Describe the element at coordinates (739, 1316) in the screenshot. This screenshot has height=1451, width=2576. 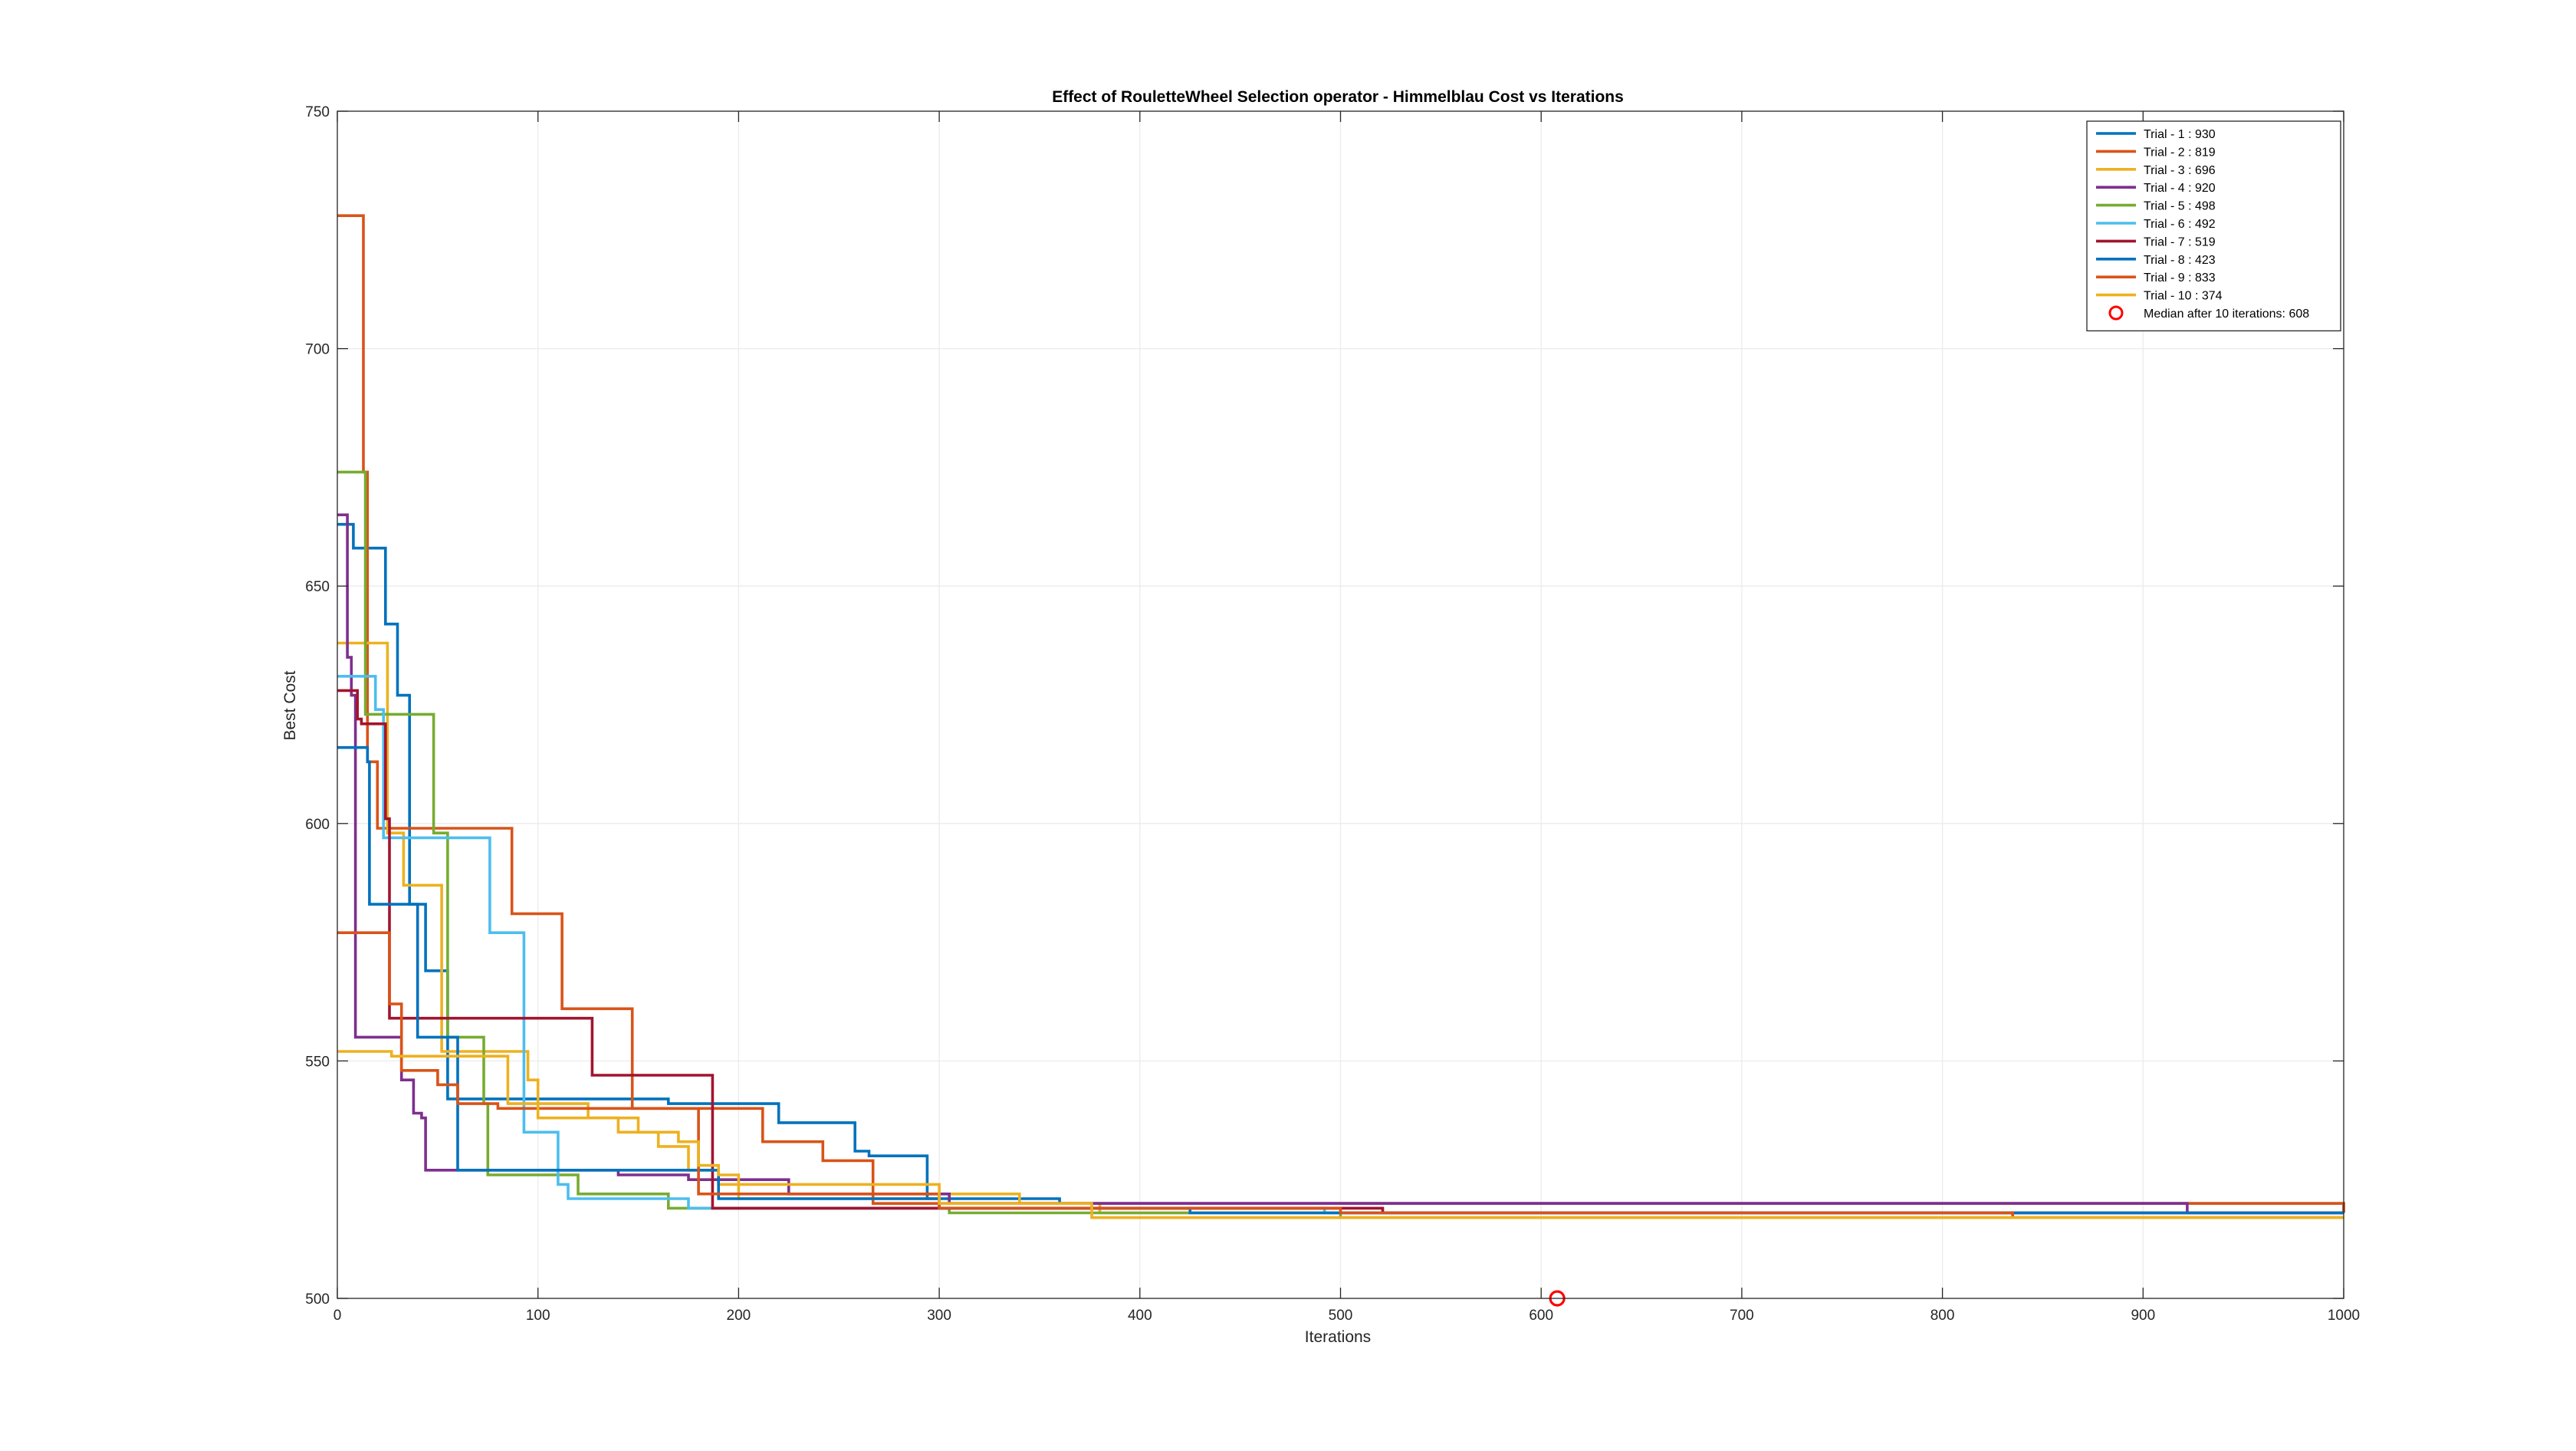
I see `x-tick-label: 200` at that location.